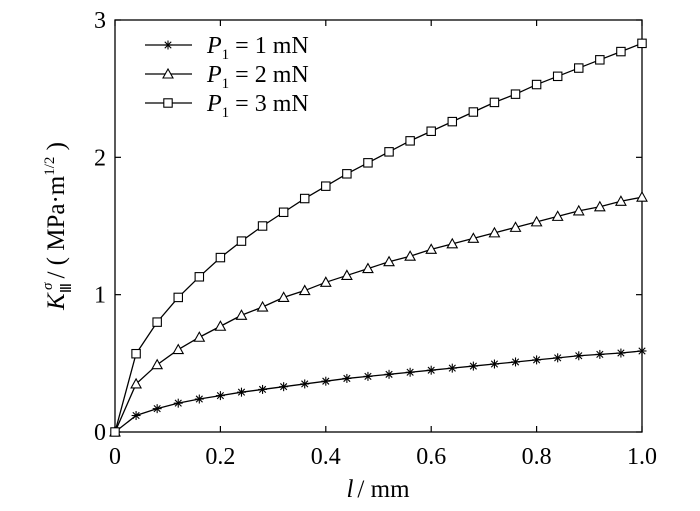 This screenshot has height=511, width=700. I want to click on legend-triangle-marker, so click(168, 73).